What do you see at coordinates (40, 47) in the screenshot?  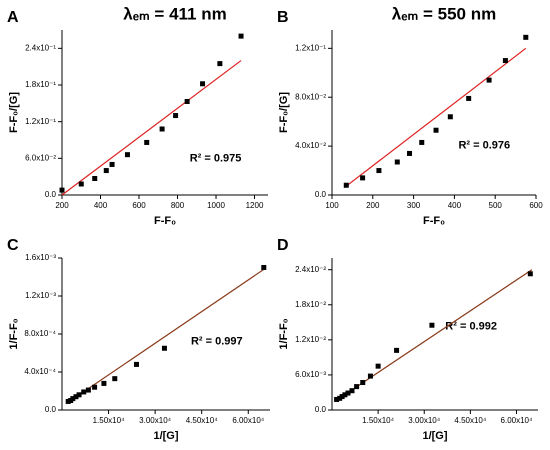 I see `y-tick-label: 2.4x10⁻¹` at bounding box center [40, 47].